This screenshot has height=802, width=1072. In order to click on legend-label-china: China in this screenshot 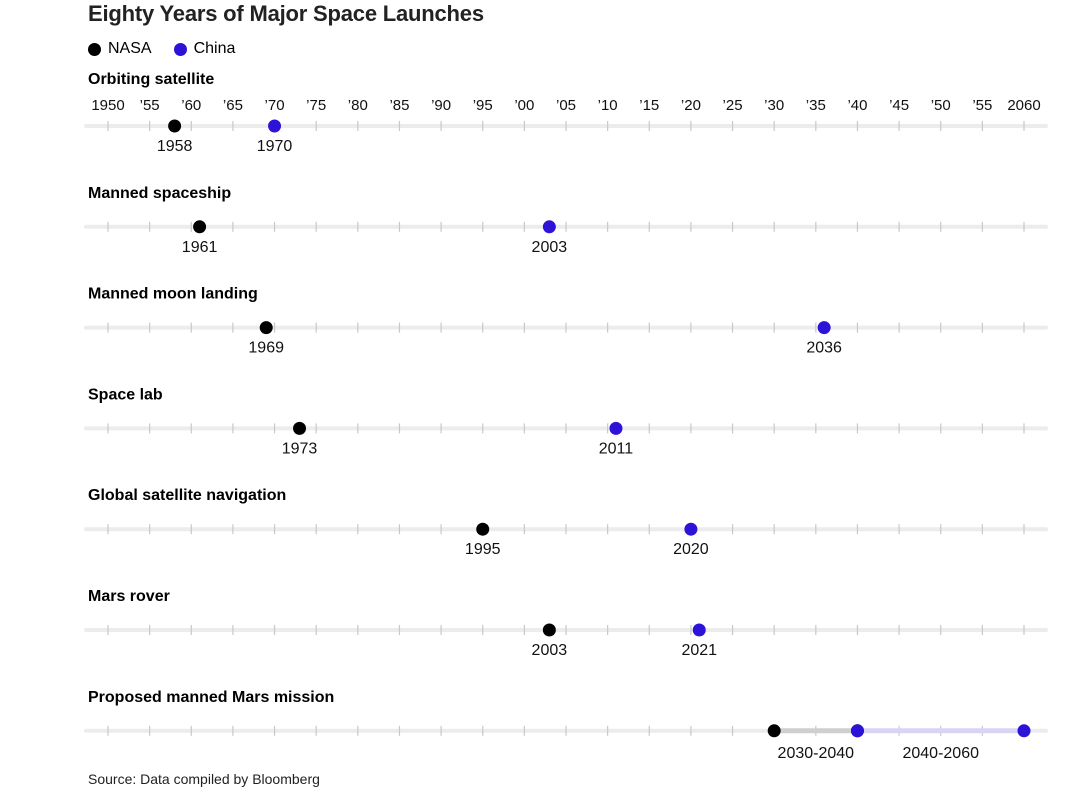, I will do `click(214, 48)`.